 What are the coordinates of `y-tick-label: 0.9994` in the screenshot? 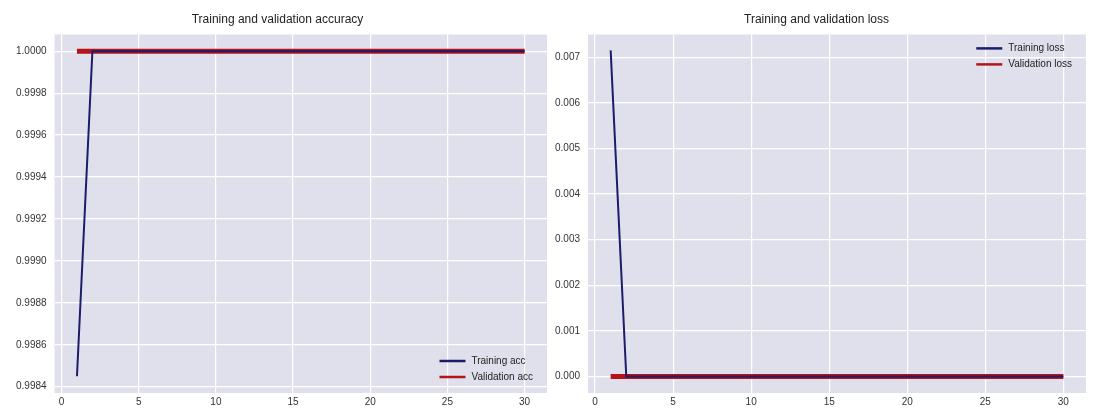 It's located at (31, 176).